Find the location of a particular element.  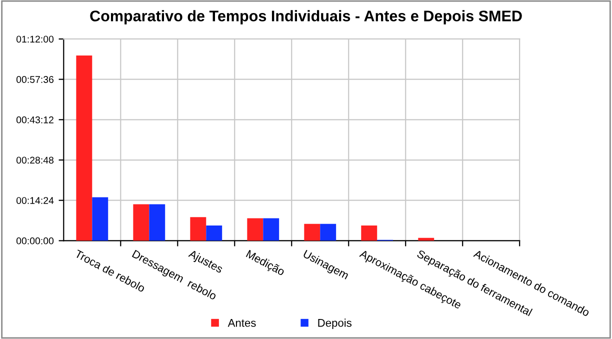

y-tick-label: 00:14:24 is located at coordinates (35, 200).